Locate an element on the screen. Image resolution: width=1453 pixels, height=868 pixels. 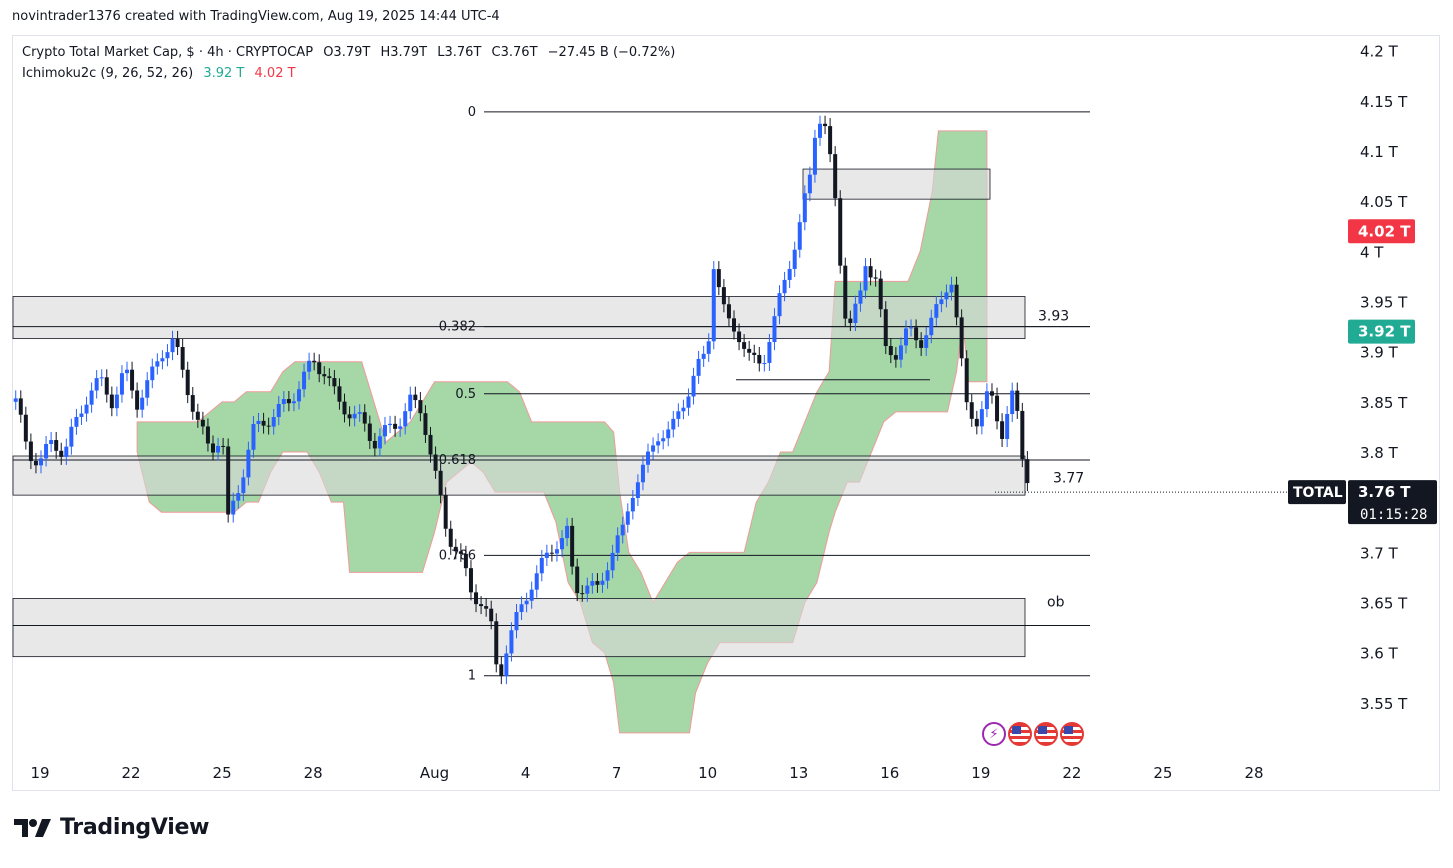
tradingview-logo: TradingView is located at coordinates (111, 827).